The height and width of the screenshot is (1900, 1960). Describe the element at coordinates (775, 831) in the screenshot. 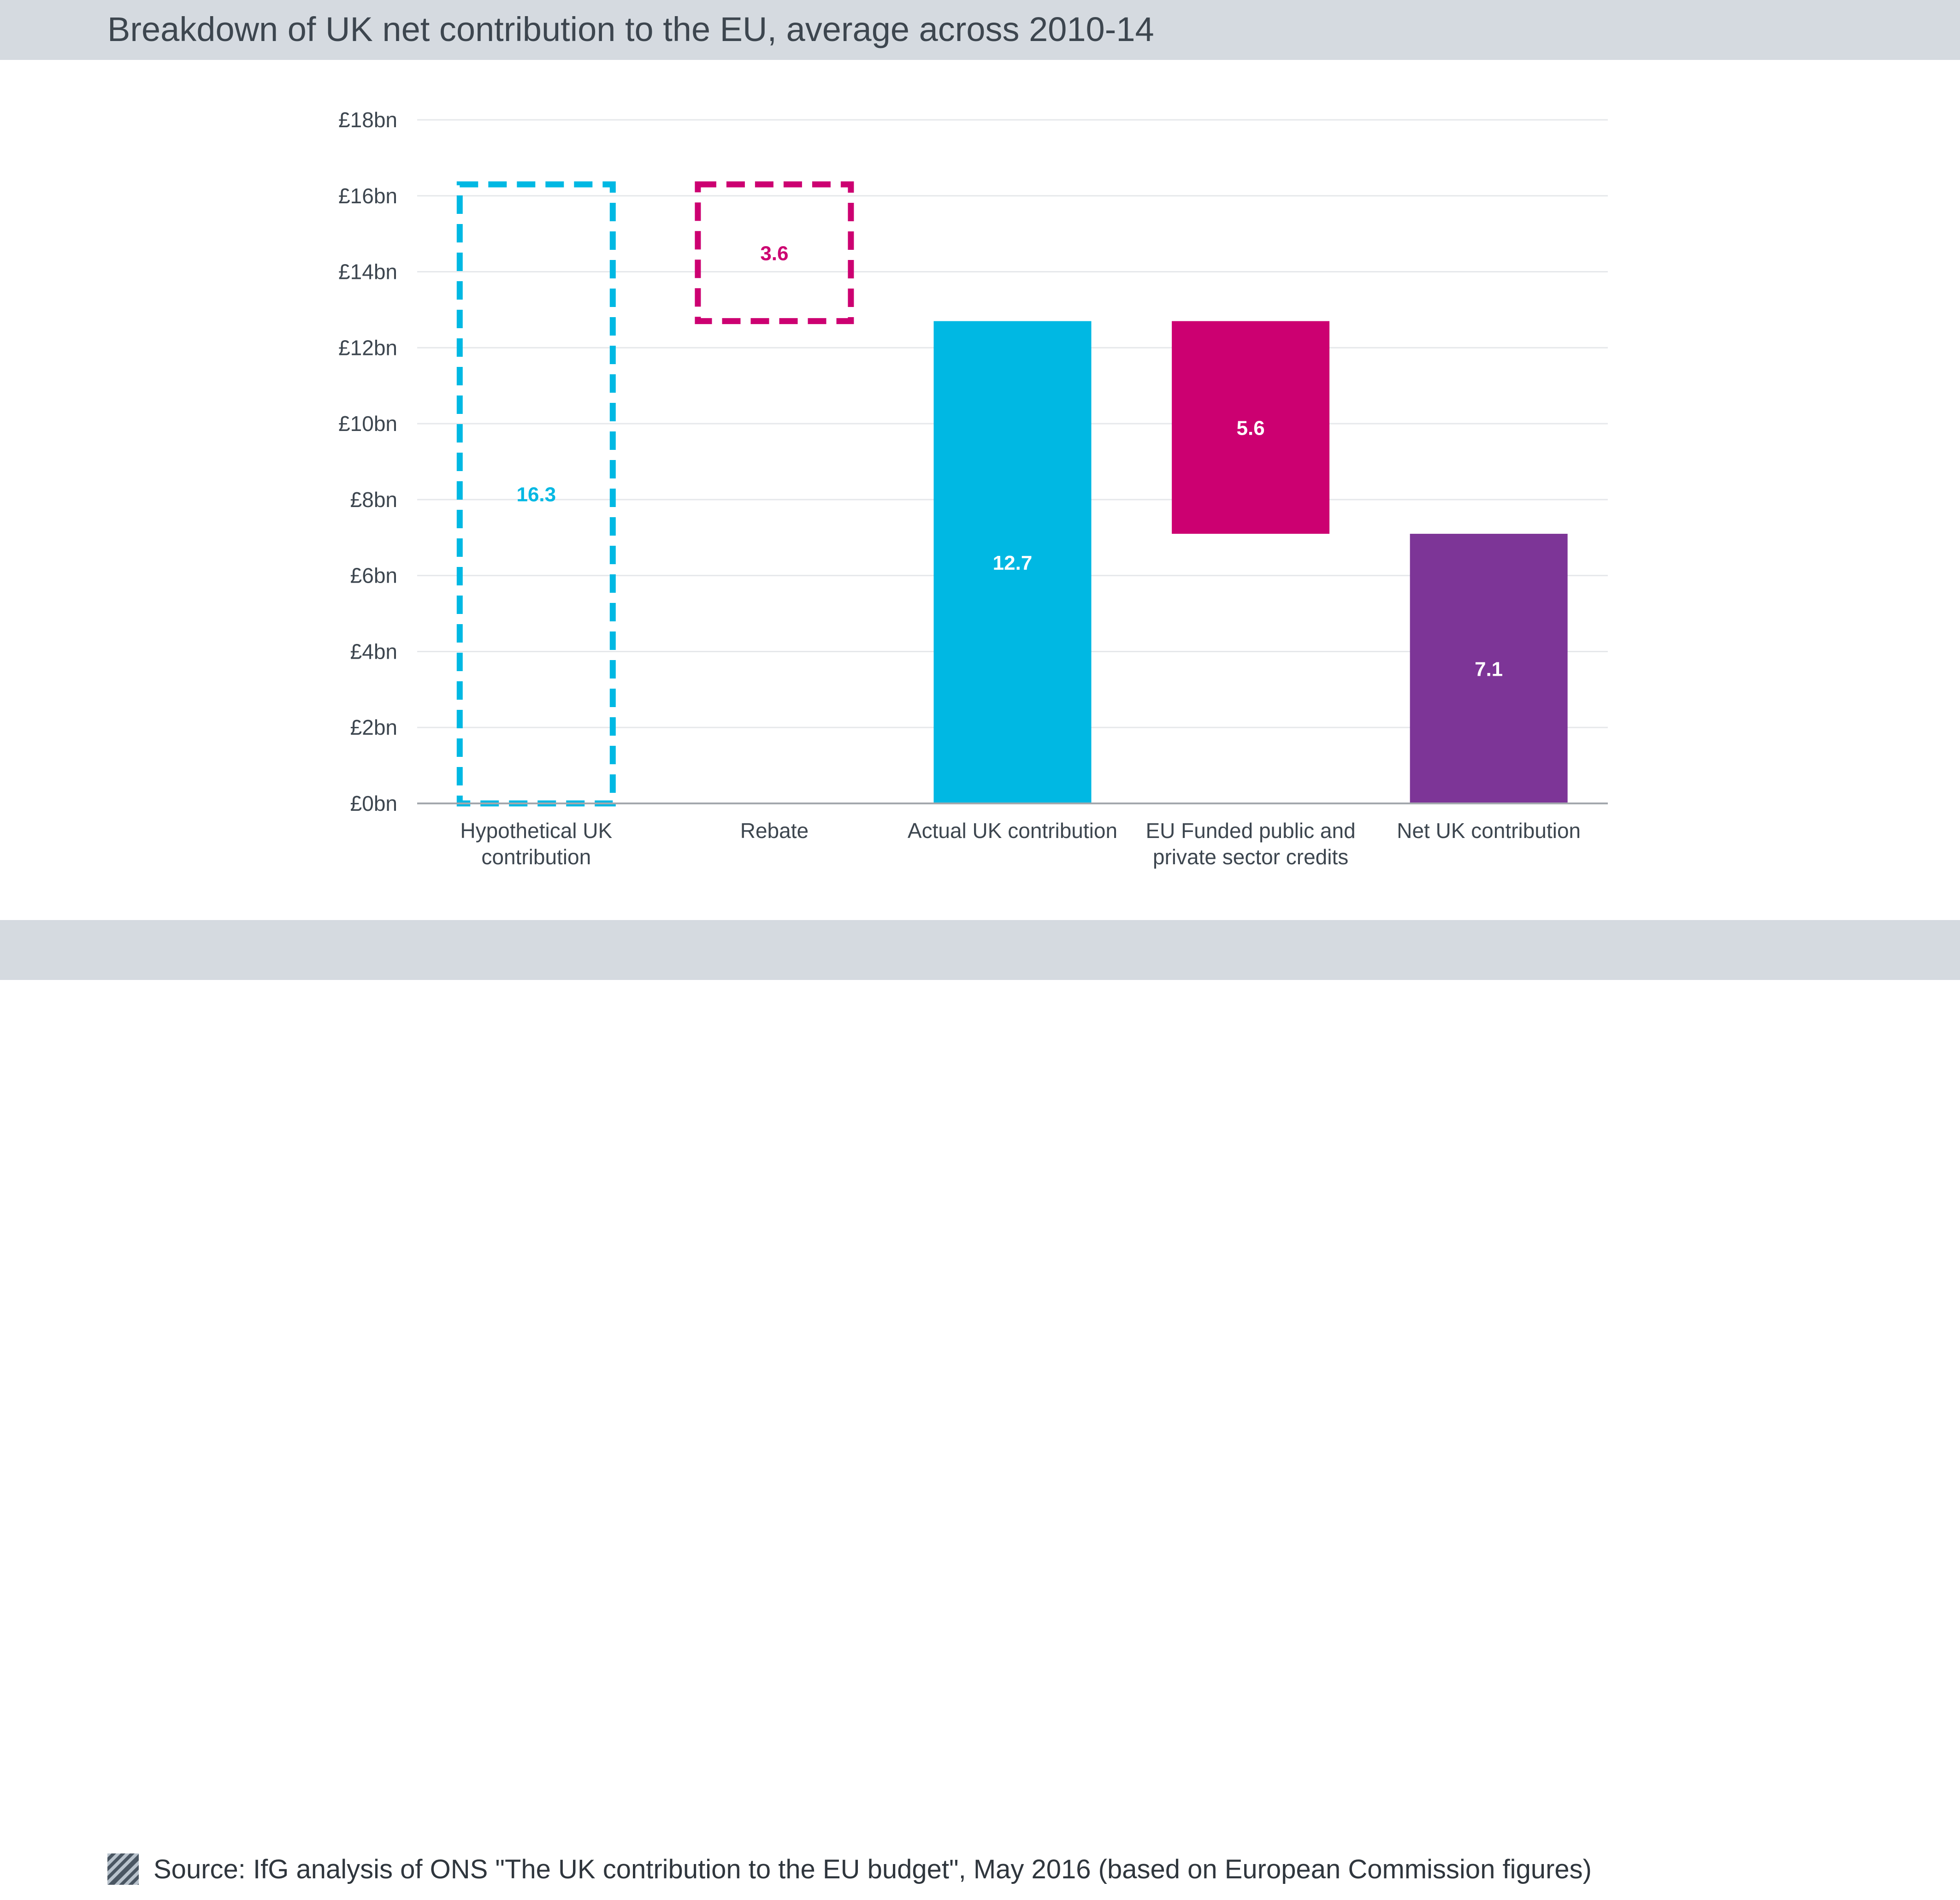

I see `category-label: Rebate` at that location.